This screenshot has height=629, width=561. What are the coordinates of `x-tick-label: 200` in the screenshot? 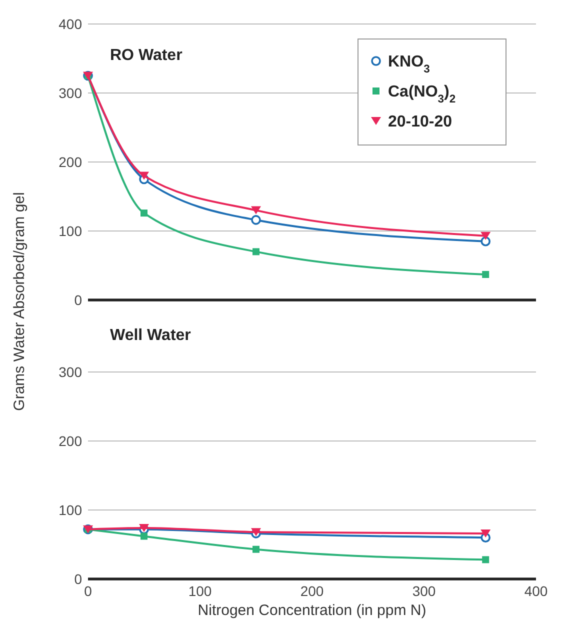 It's located at (312, 591).